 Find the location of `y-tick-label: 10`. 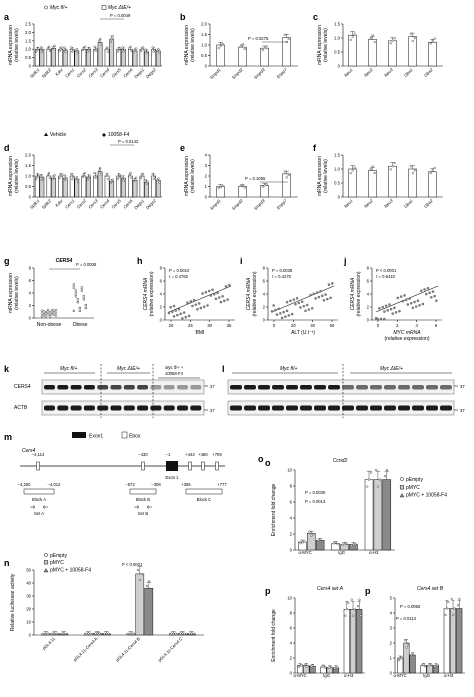

y-tick-label: 10 is located at coordinates (289, 598).